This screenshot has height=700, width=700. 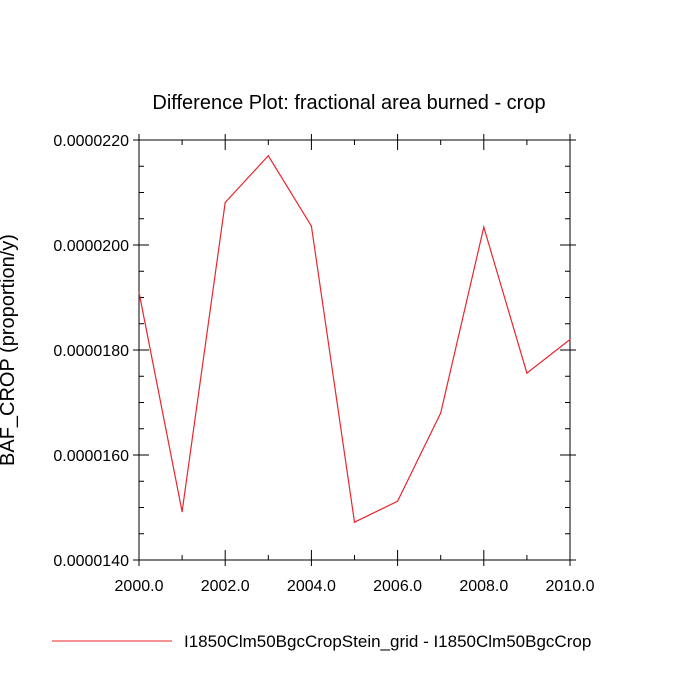 What do you see at coordinates (91, 561) in the screenshot?
I see `y-tick-label: 0.0000140` at bounding box center [91, 561].